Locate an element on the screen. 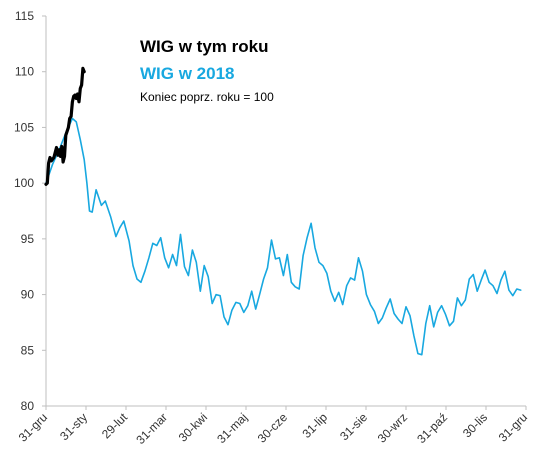  x-tick-label: 29-lut is located at coordinates (115, 426).